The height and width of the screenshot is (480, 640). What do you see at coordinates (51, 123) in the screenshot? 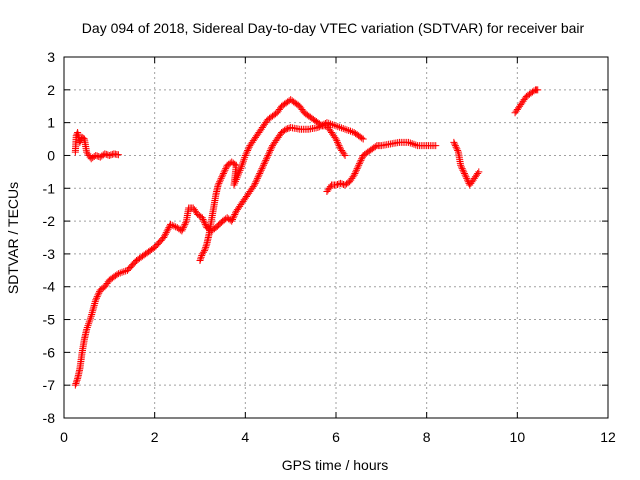
I see `y-tick-label: 1` at bounding box center [51, 123].